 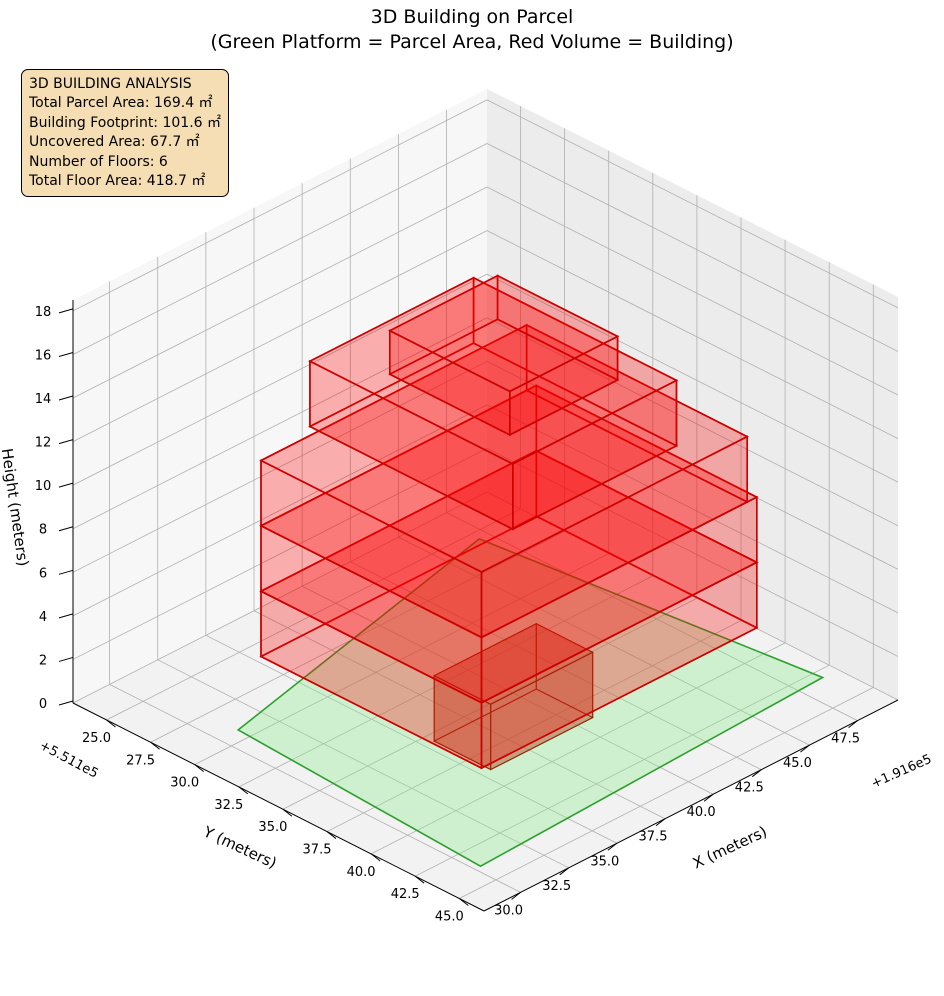 I want to click on y-tick-label: 35.0, so click(x=272, y=827).